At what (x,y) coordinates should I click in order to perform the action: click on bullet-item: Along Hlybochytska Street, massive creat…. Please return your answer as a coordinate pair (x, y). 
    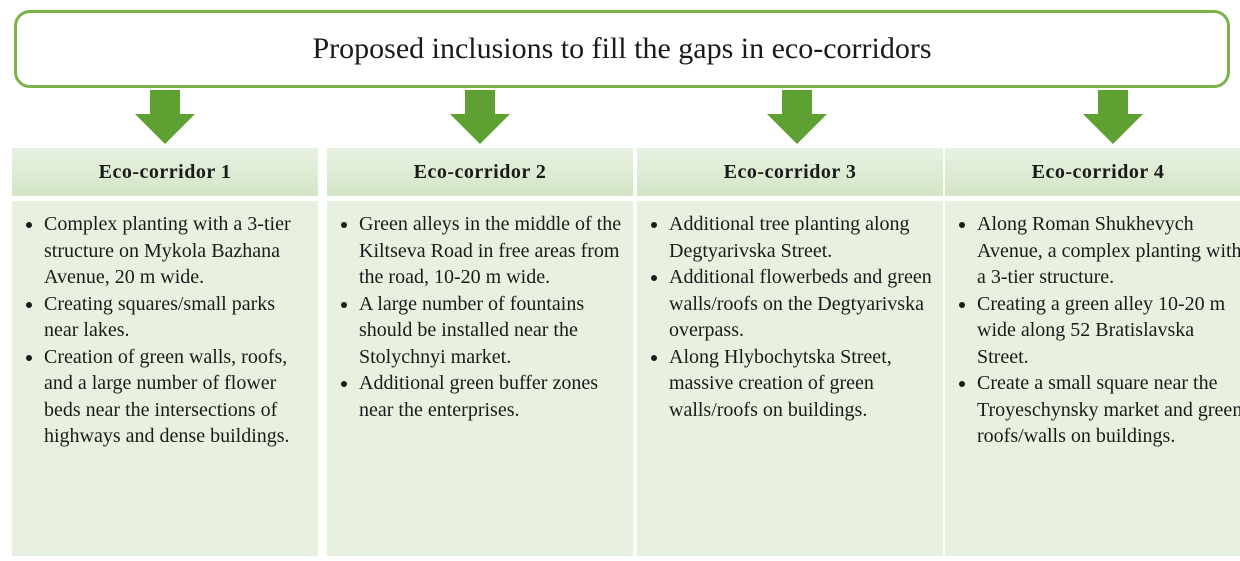
    Looking at the image, I should click on (803, 384).